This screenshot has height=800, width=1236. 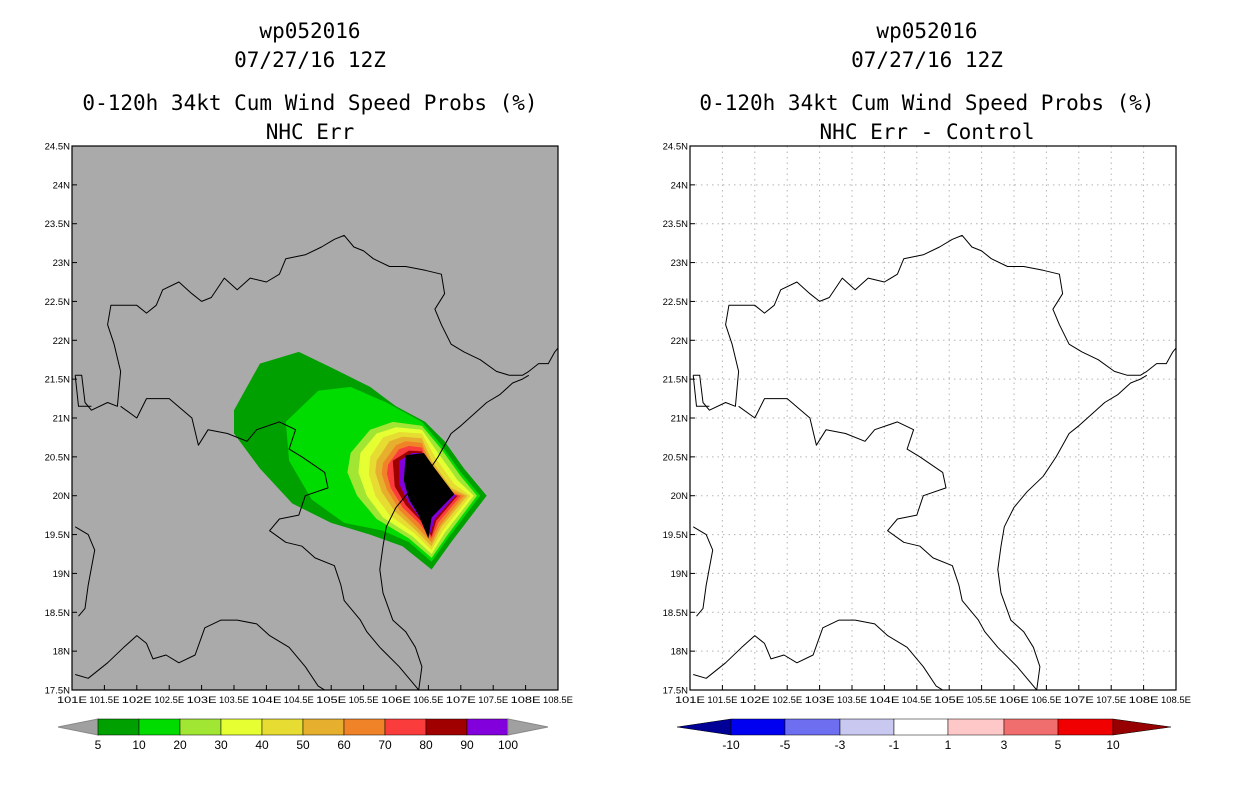 What do you see at coordinates (508, 745) in the screenshot?
I see `colorbar-label: 100` at bounding box center [508, 745].